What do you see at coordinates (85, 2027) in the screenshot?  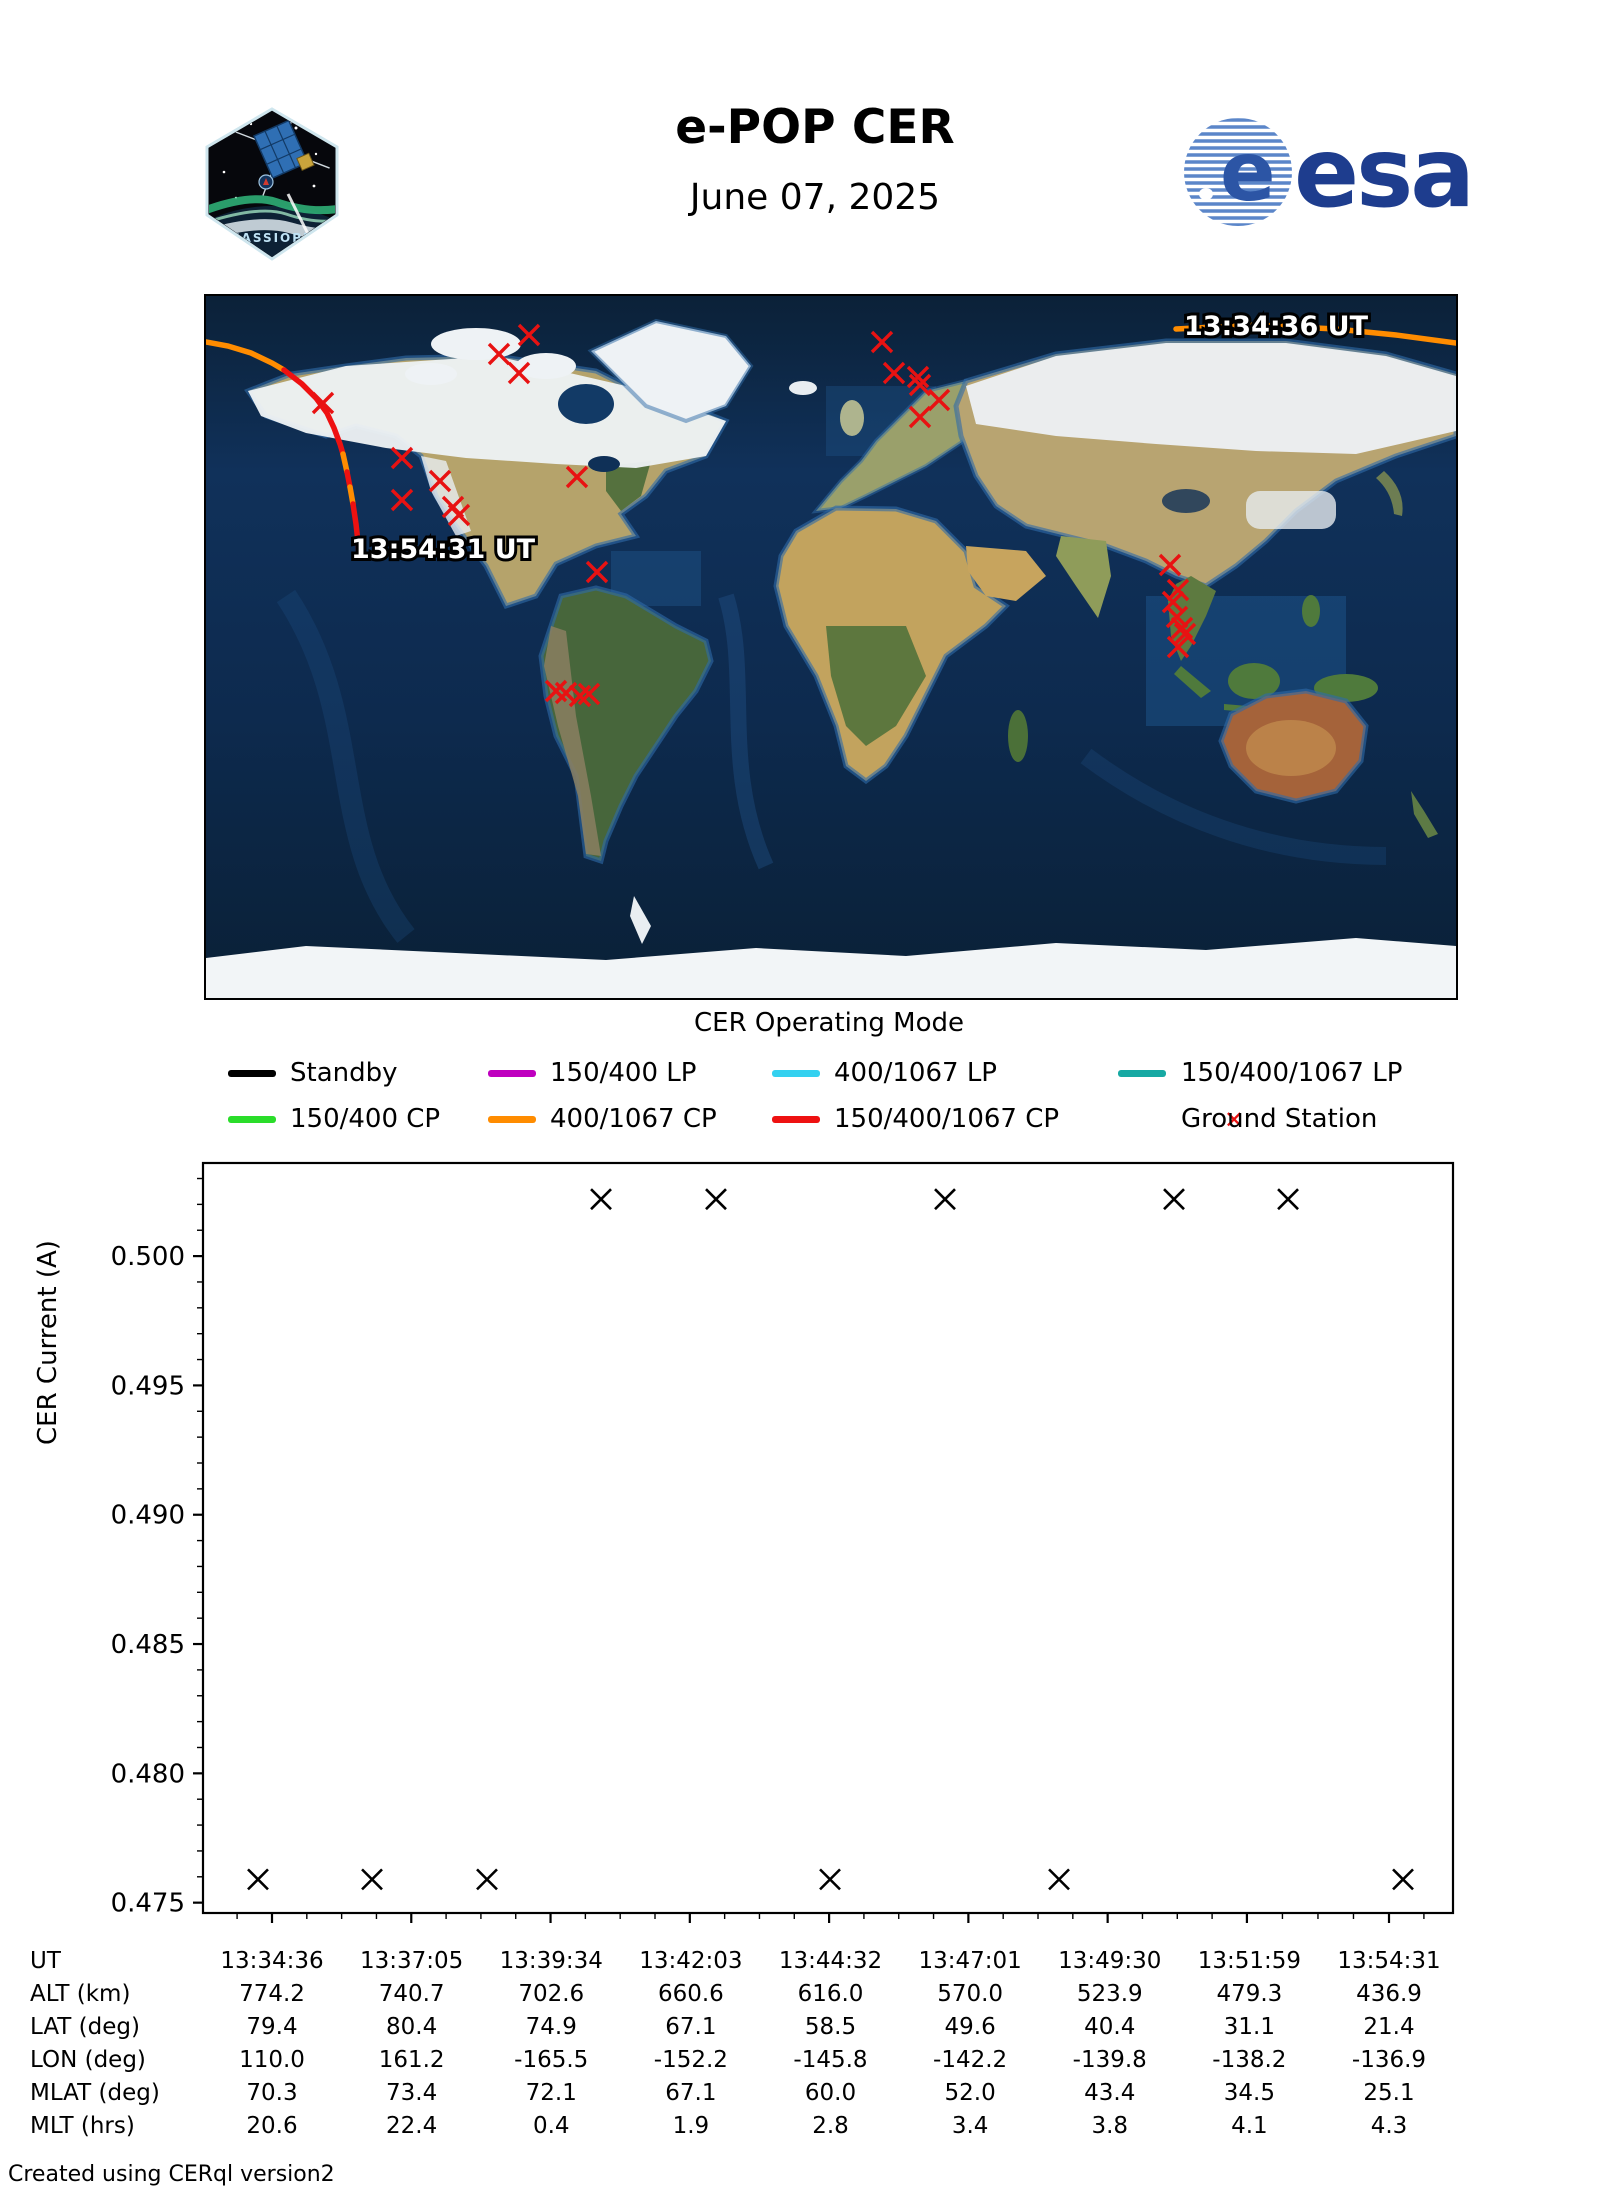 I see `table-row-label-lat: LAT (deg)` at bounding box center [85, 2027].